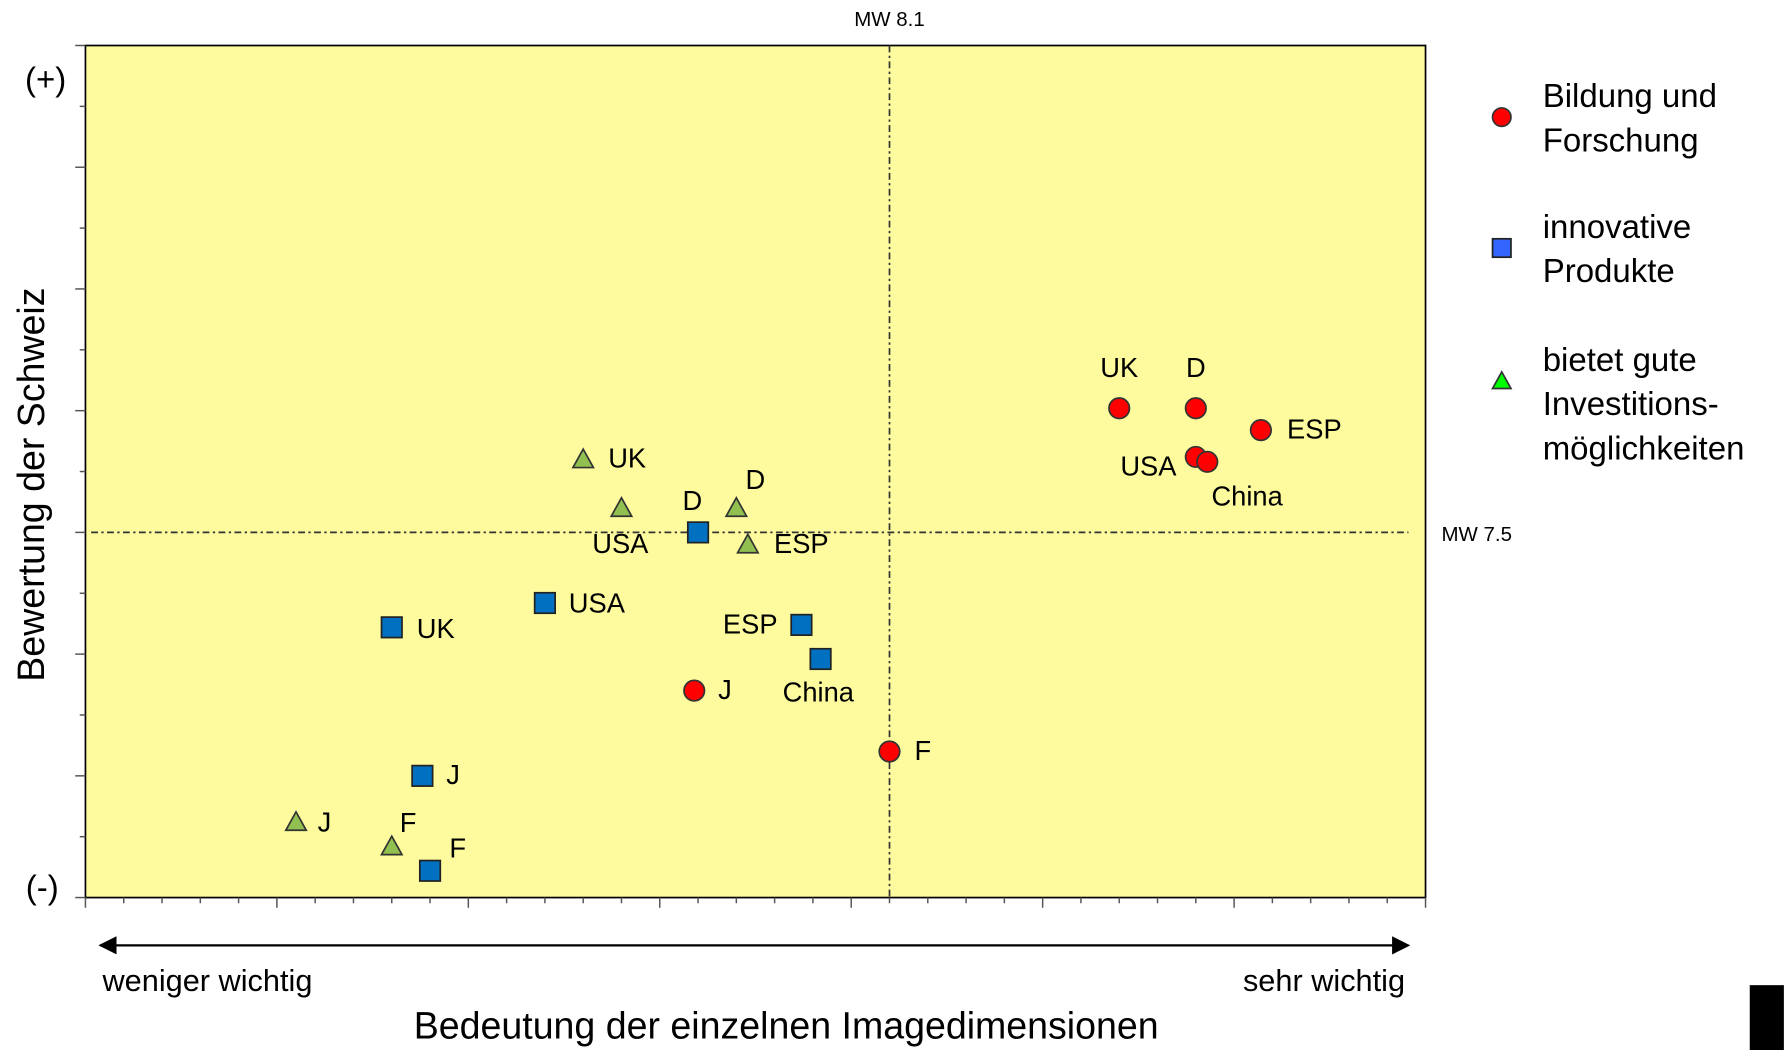 This screenshot has width=1784, height=1050. Describe the element at coordinates (31, 484) in the screenshot. I see `y-axis-title: Bewertung der Schweiz` at that location.